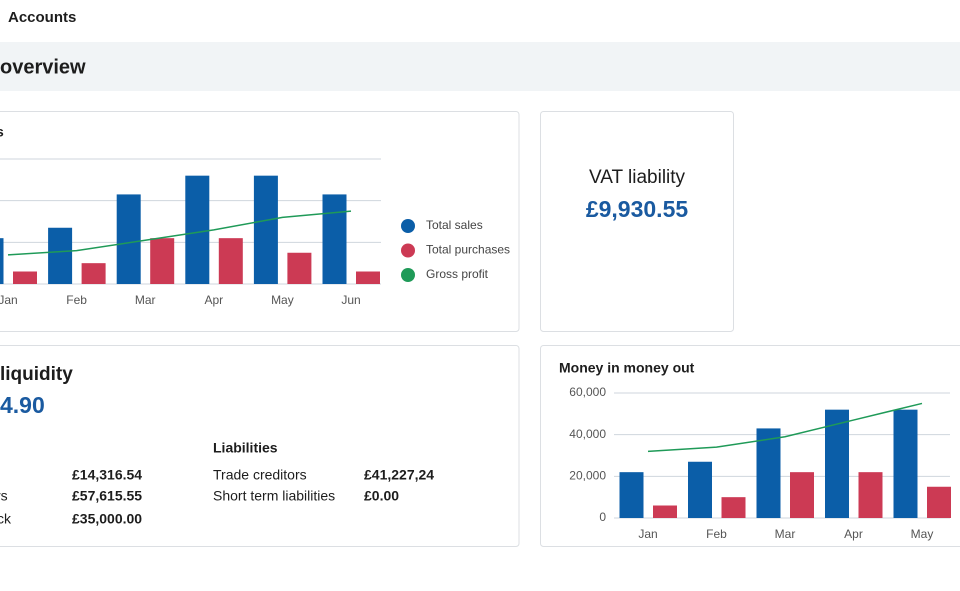 Image resolution: width=960 pixels, height=591 pixels. What do you see at coordinates (260, 475) in the screenshot?
I see `liability-label: Trade creditors` at bounding box center [260, 475].